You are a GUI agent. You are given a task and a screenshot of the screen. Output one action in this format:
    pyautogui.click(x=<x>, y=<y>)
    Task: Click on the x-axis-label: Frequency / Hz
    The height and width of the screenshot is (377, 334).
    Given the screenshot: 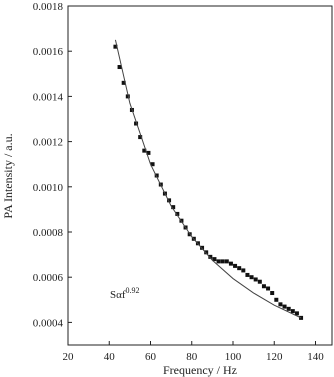 What is the action you would take?
    pyautogui.click(x=200, y=370)
    